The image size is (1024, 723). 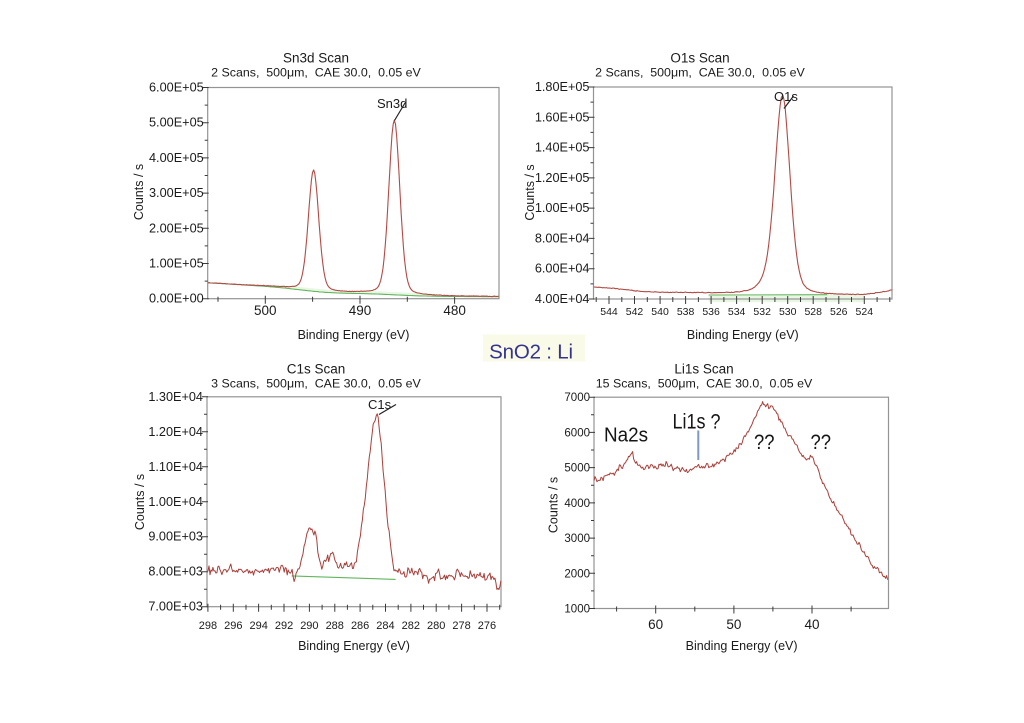 I want to click on svg-text: Na2s, so click(x=626, y=435).